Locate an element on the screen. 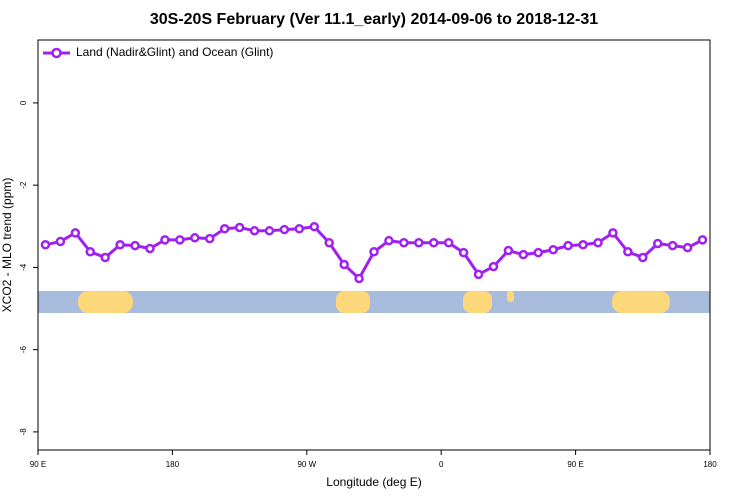 Image resolution: width=750 pixels, height=500 pixels. land-ocean-band is located at coordinates (374, 302).